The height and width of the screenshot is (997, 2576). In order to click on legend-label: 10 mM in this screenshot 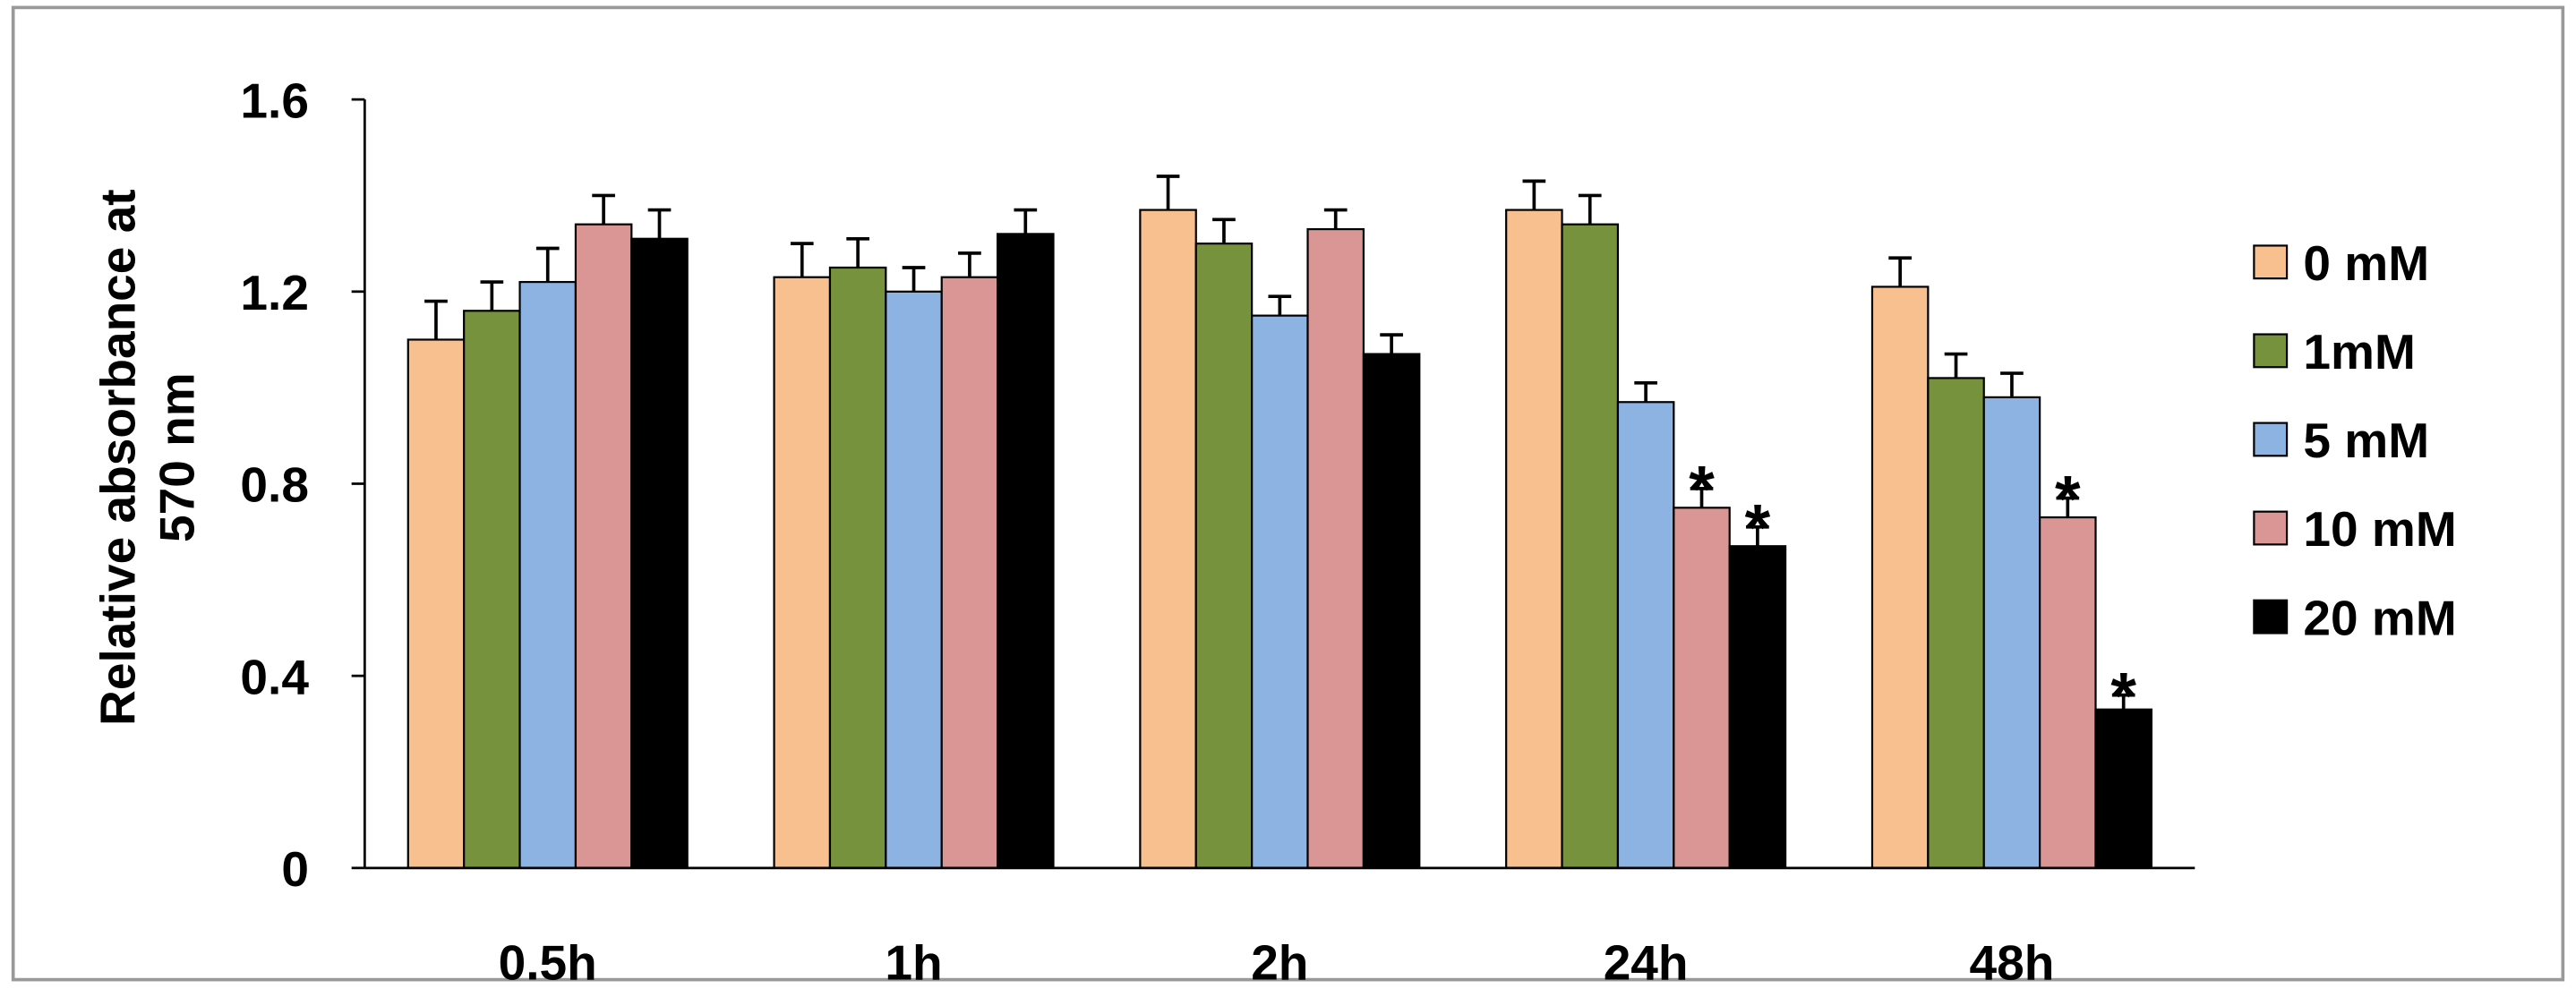, I will do `click(2379, 529)`.